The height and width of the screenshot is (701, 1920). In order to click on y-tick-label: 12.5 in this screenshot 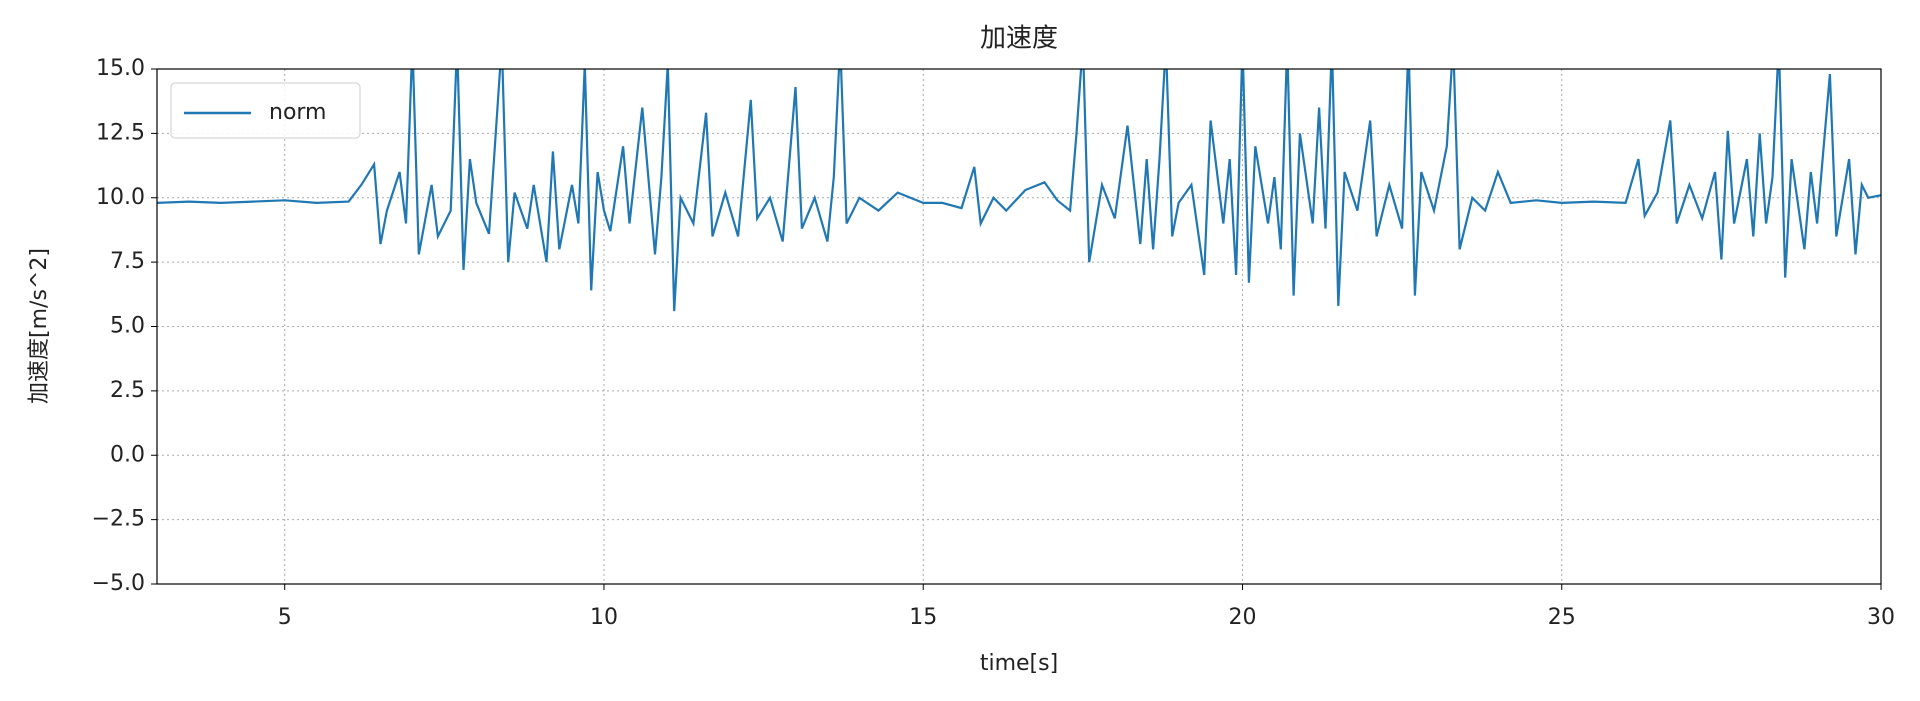, I will do `click(120, 132)`.